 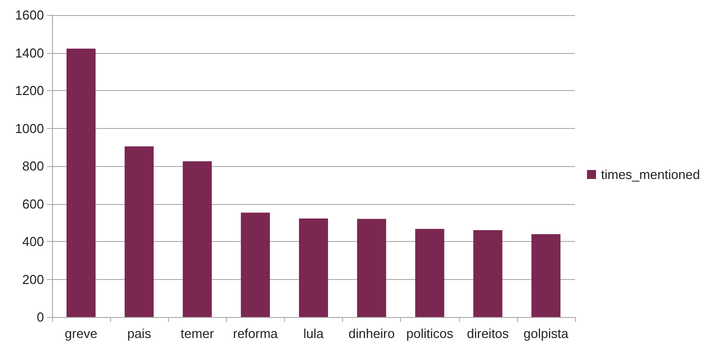 I want to click on x-tick-label: golpista, so click(x=547, y=333).